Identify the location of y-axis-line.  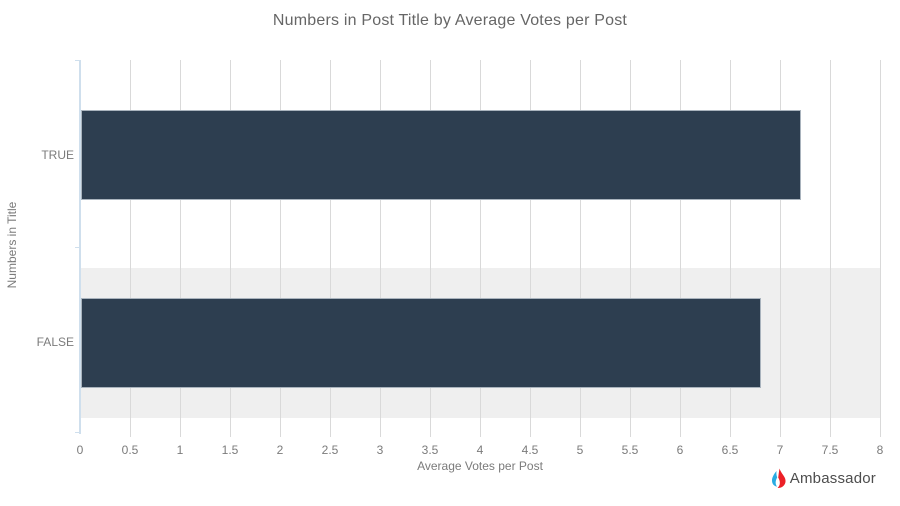
(80, 247).